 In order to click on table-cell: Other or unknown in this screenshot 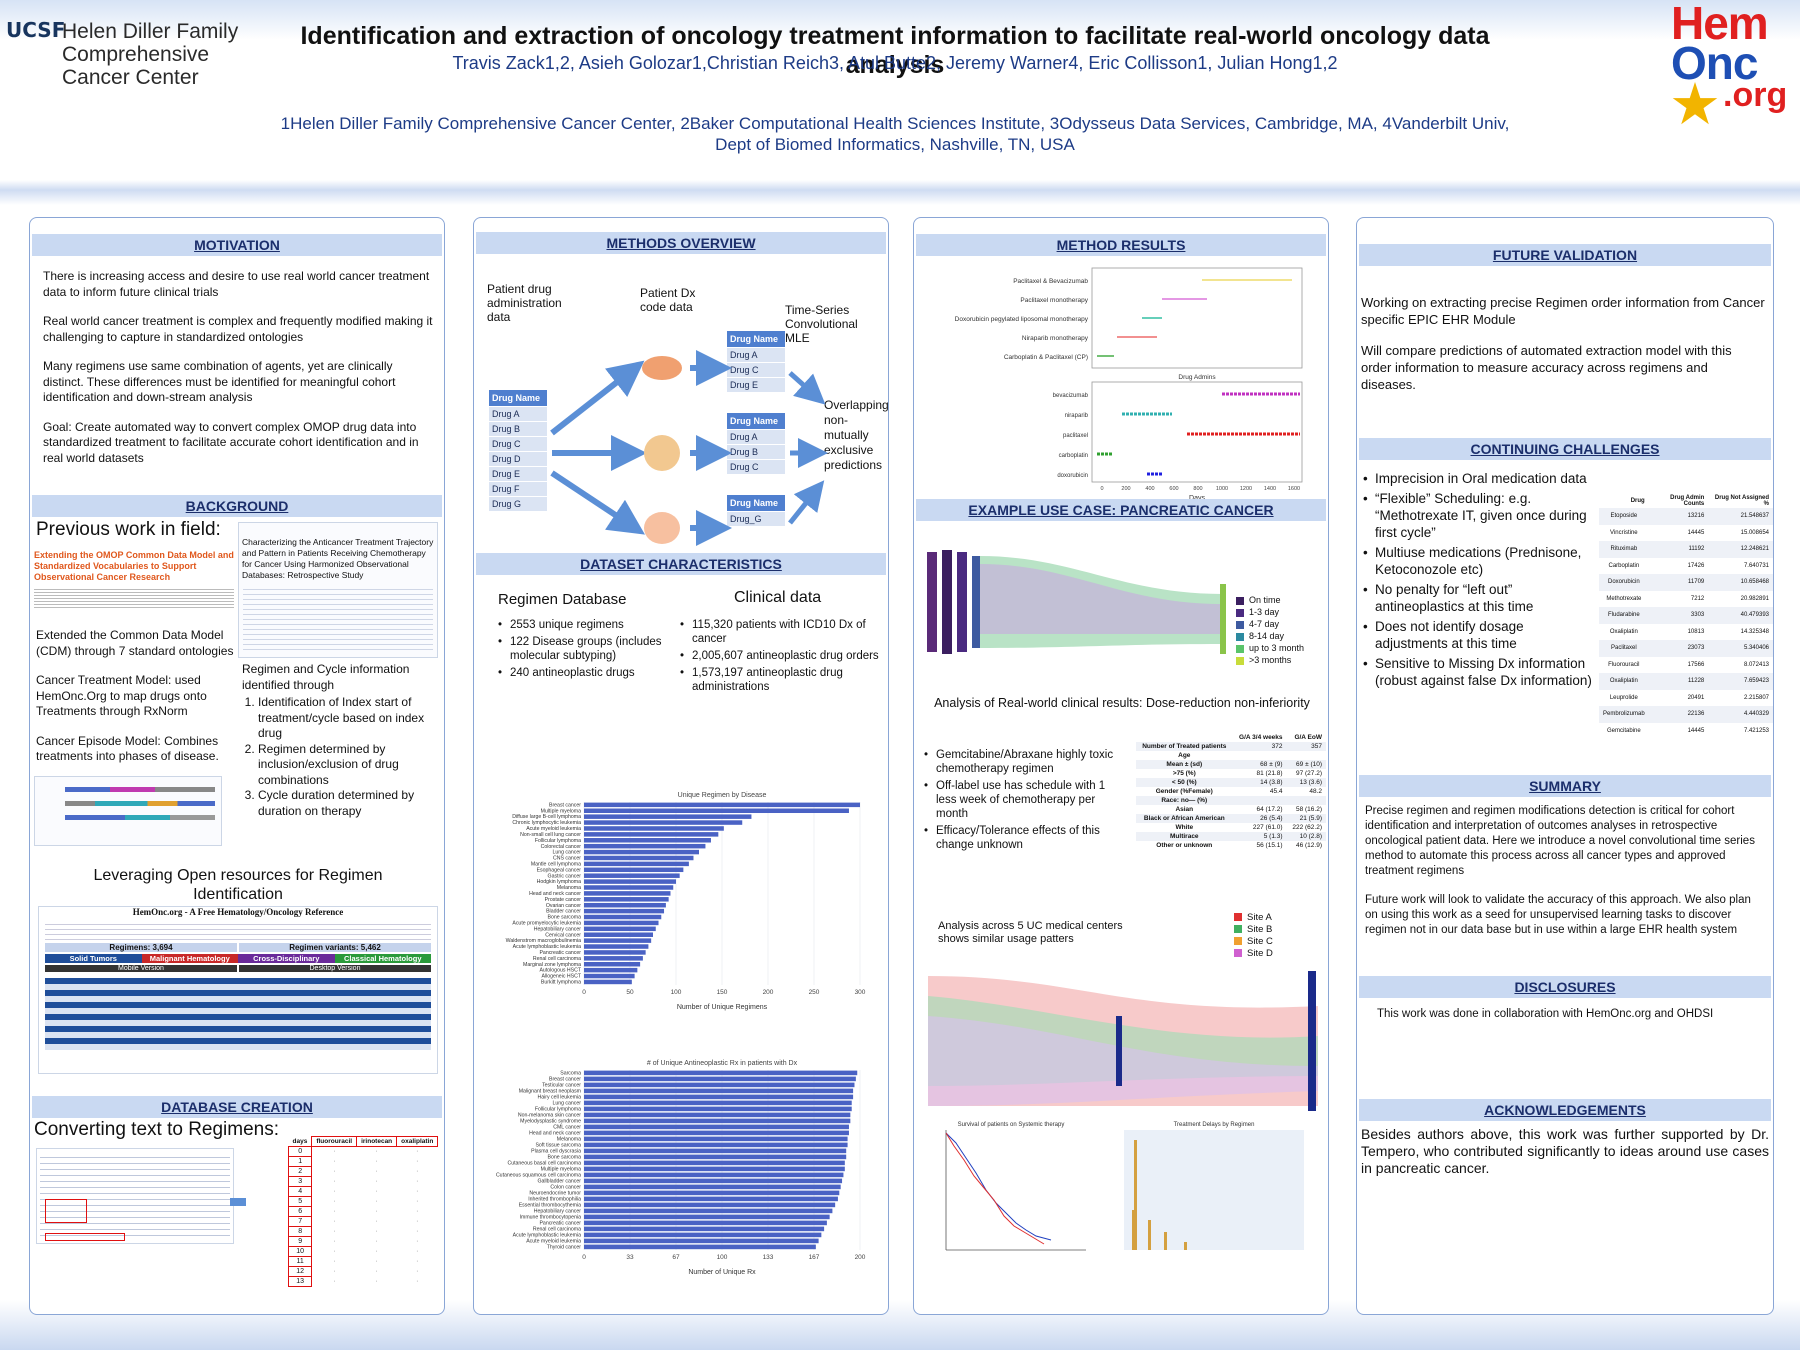, I will do `click(1184, 845)`.